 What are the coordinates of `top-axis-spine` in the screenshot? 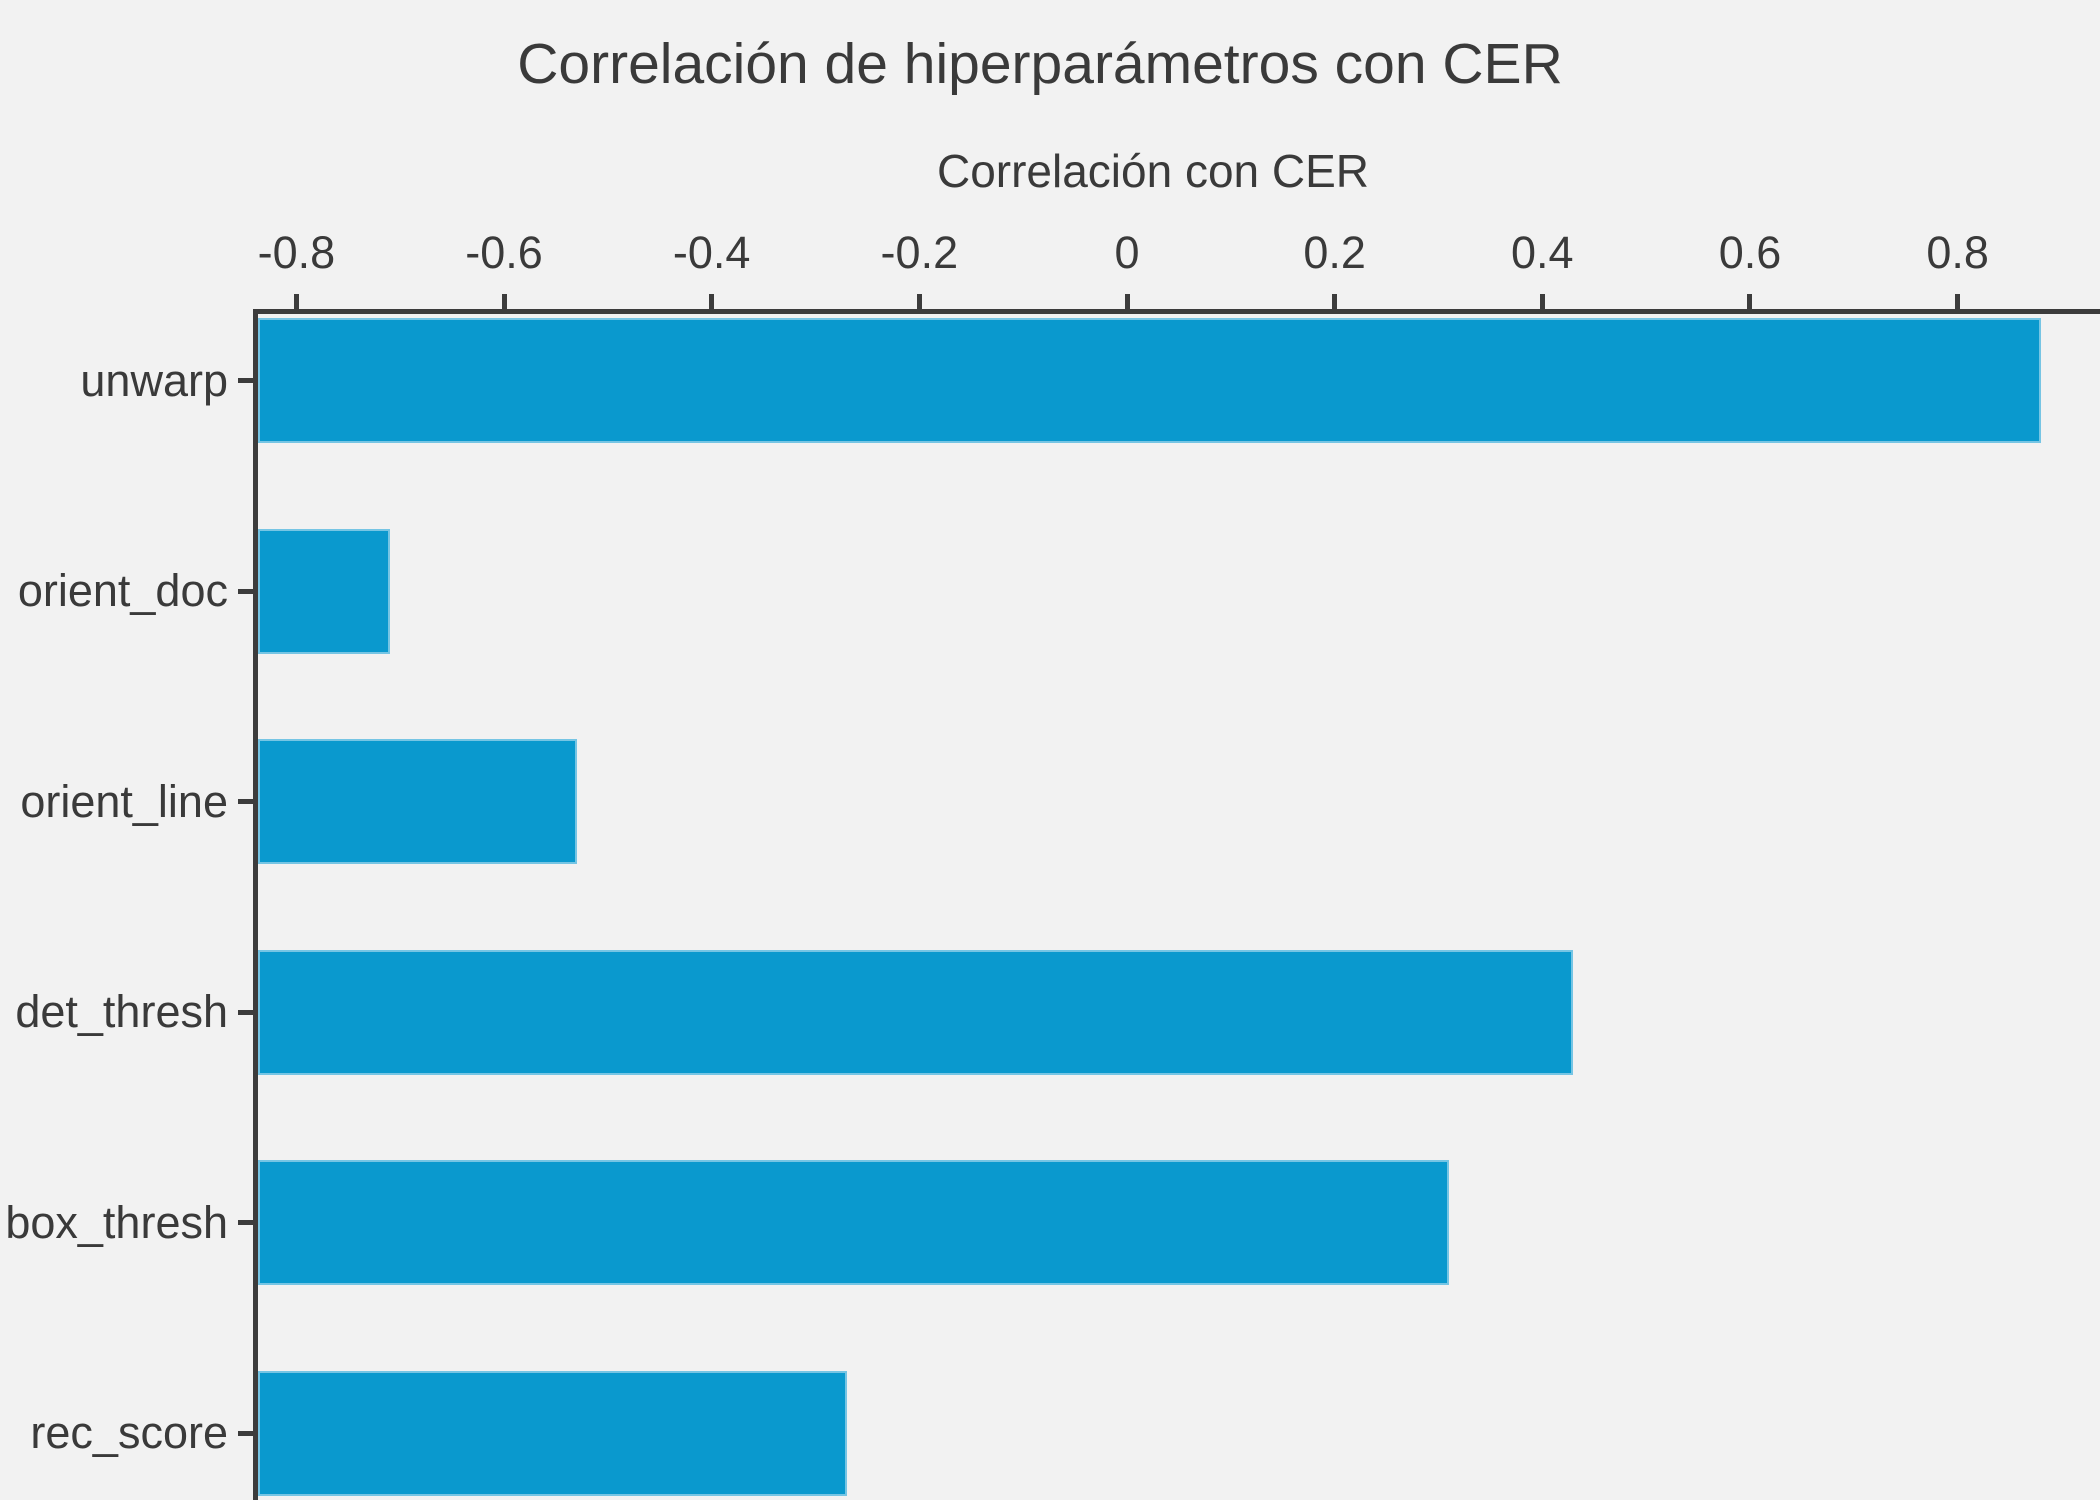 It's located at (1176, 311).